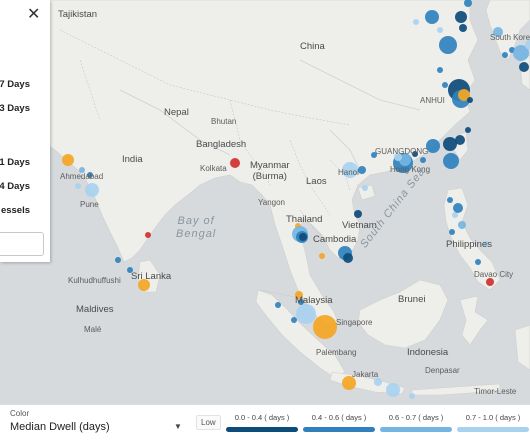 The height and width of the screenshot is (443, 530). Describe the element at coordinates (494, 274) in the screenshot. I see `label-davao: Davao City` at that location.